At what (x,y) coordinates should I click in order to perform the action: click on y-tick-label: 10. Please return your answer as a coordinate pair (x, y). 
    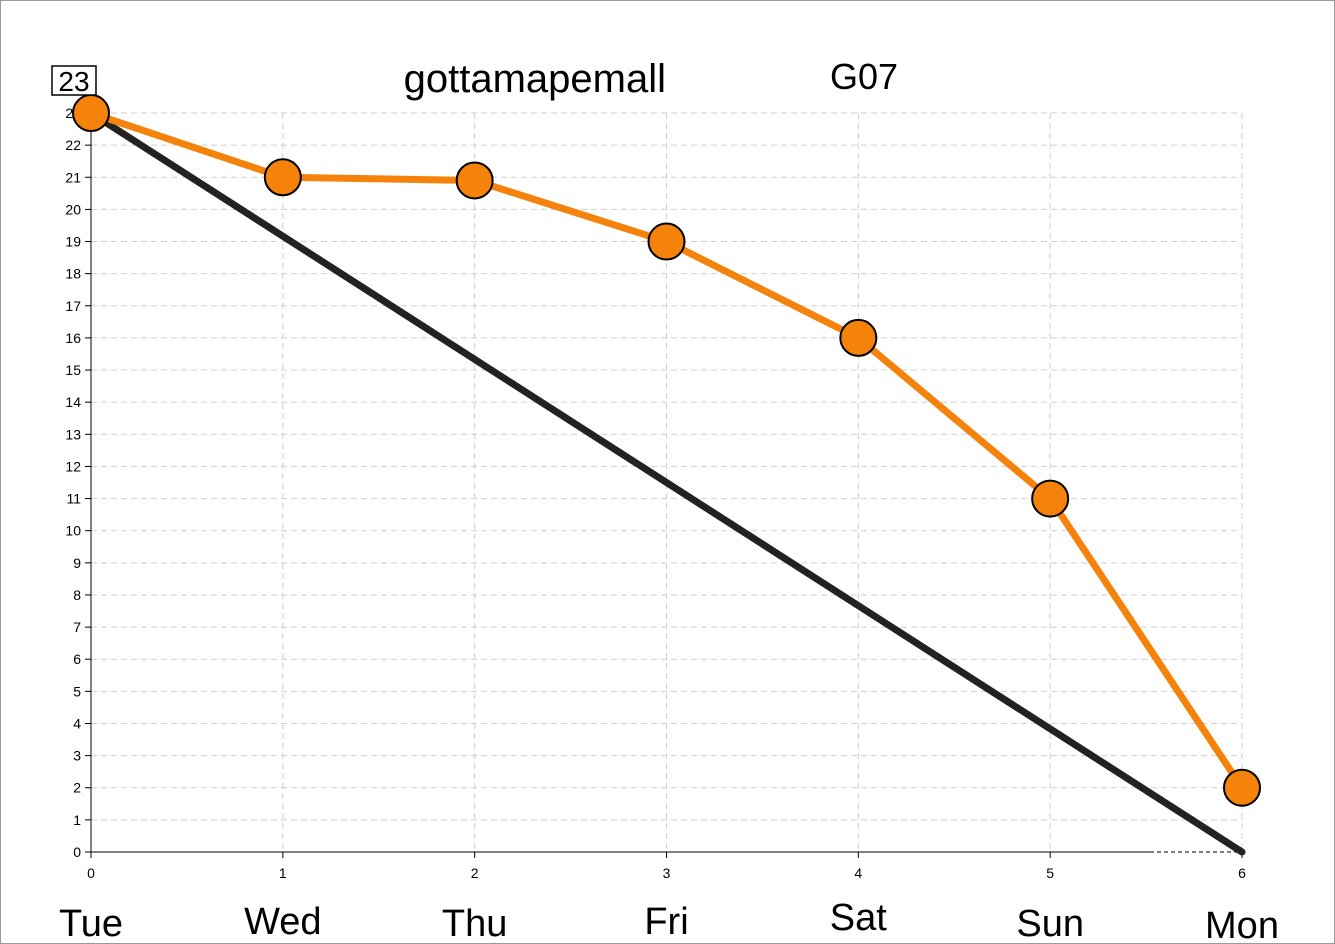
    Looking at the image, I should click on (73, 531).